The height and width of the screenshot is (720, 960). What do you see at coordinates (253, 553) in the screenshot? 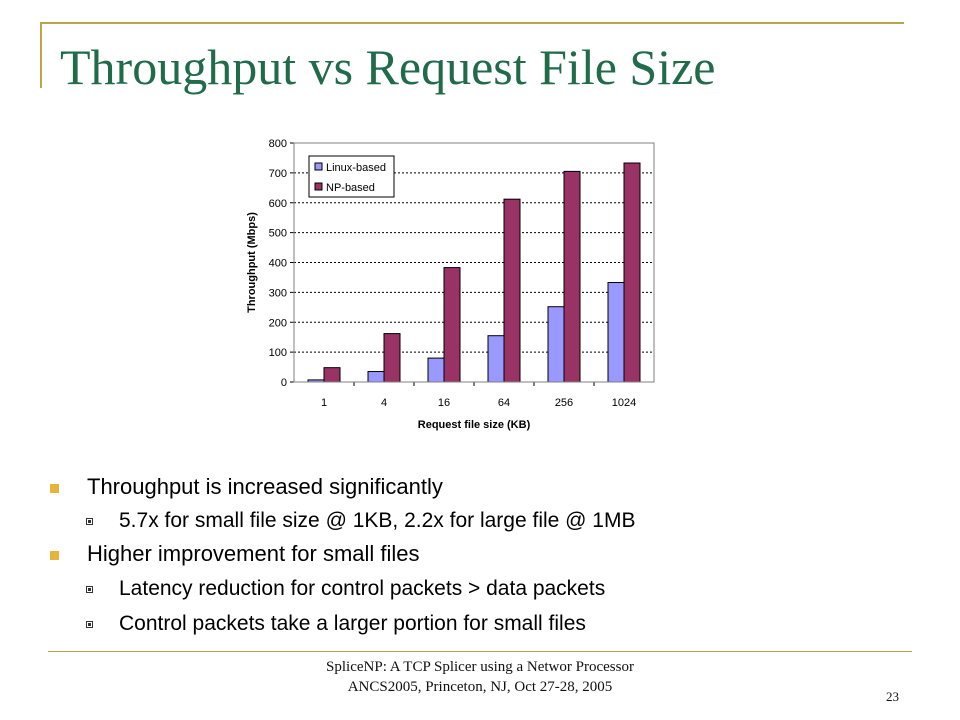
I see `bullet-text: Higher improvement for small files` at bounding box center [253, 553].